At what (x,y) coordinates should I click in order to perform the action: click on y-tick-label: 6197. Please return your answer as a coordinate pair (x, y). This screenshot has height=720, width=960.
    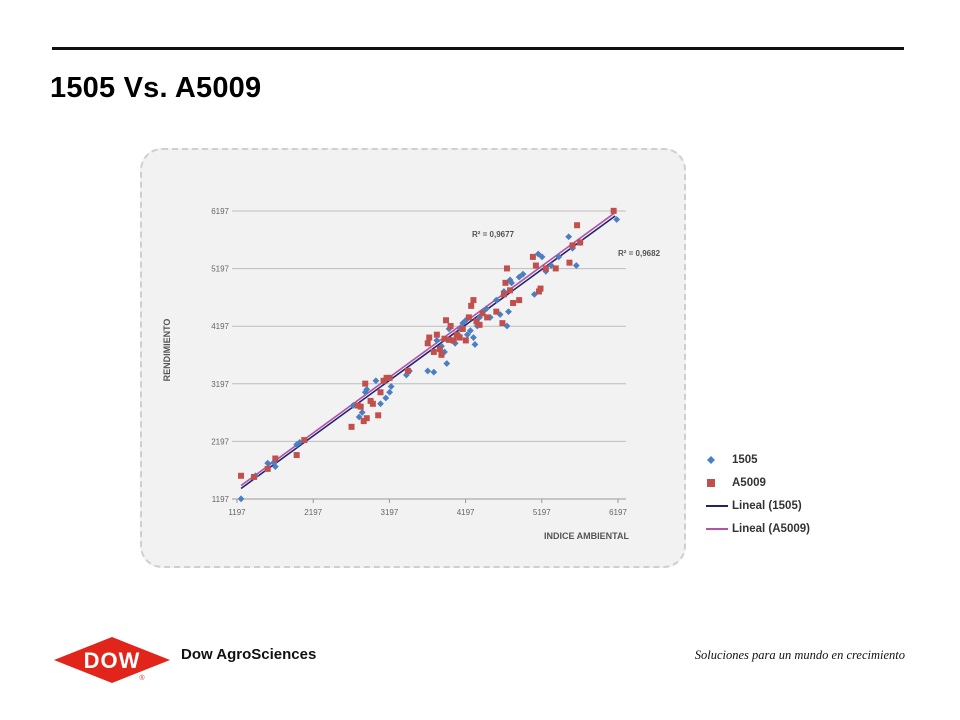
    Looking at the image, I should click on (220, 211).